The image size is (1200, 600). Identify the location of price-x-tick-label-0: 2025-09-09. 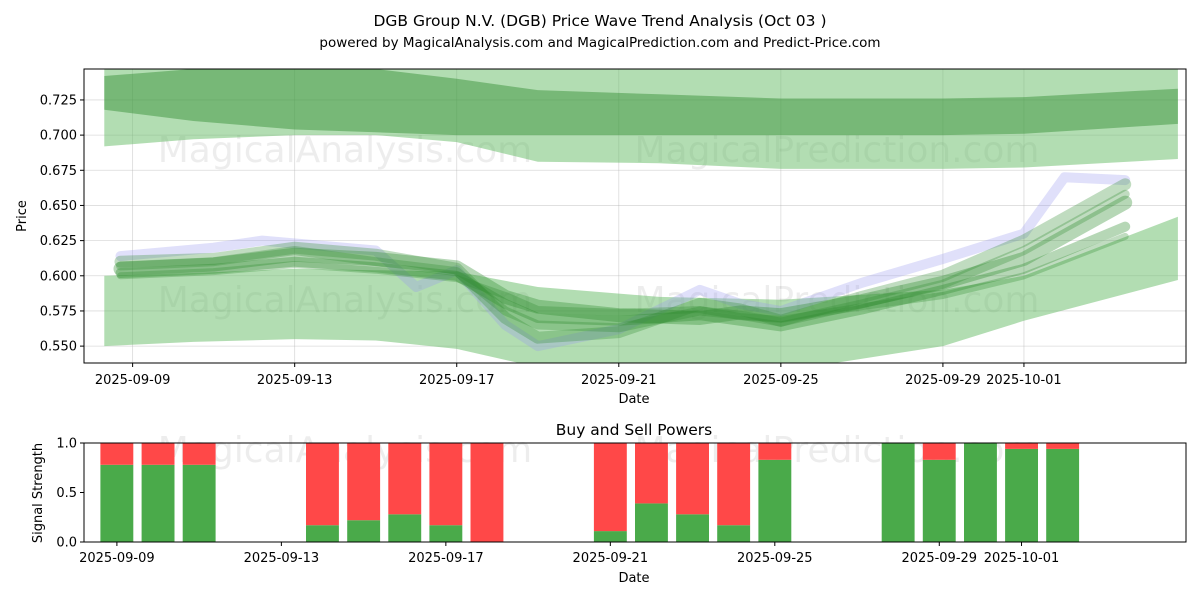
(133, 380).